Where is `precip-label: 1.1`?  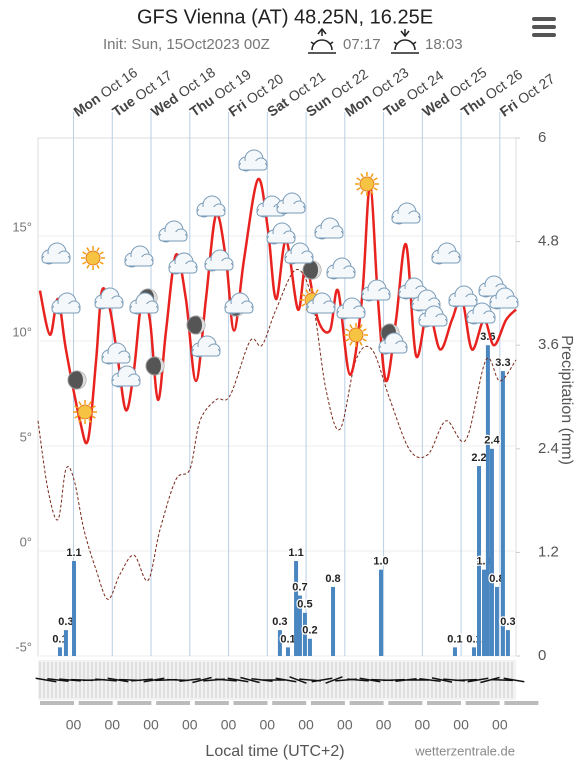 precip-label: 1.1 is located at coordinates (73, 553).